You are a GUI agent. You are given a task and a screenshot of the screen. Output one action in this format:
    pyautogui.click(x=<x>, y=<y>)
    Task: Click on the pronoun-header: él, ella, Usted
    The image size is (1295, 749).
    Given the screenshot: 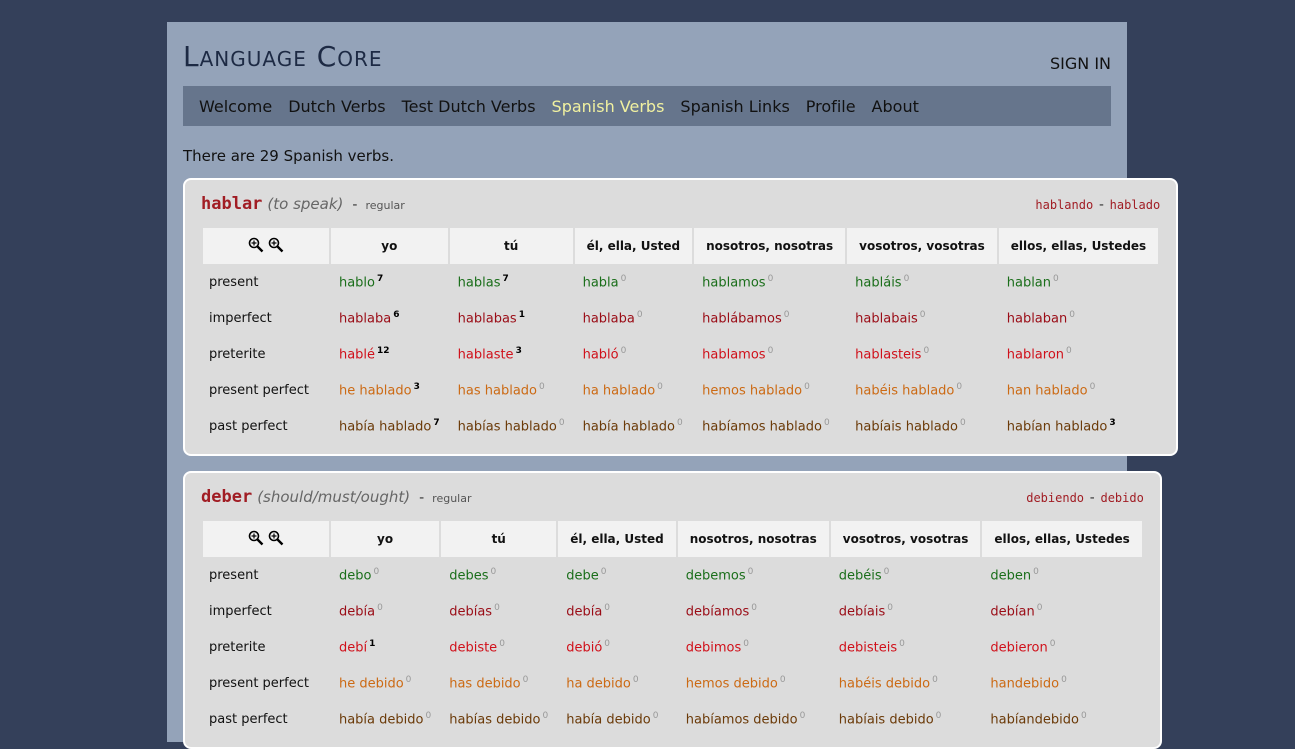 What is the action you would take?
    pyautogui.click(x=617, y=539)
    